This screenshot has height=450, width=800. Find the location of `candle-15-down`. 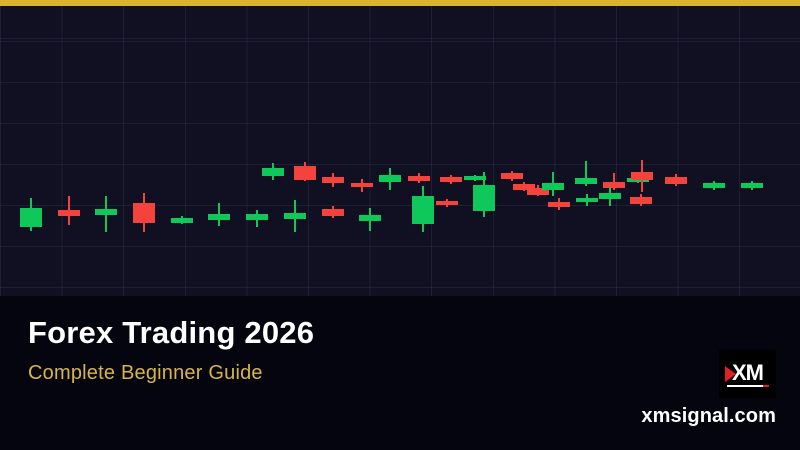

candle-15-down is located at coordinates (419, 178).